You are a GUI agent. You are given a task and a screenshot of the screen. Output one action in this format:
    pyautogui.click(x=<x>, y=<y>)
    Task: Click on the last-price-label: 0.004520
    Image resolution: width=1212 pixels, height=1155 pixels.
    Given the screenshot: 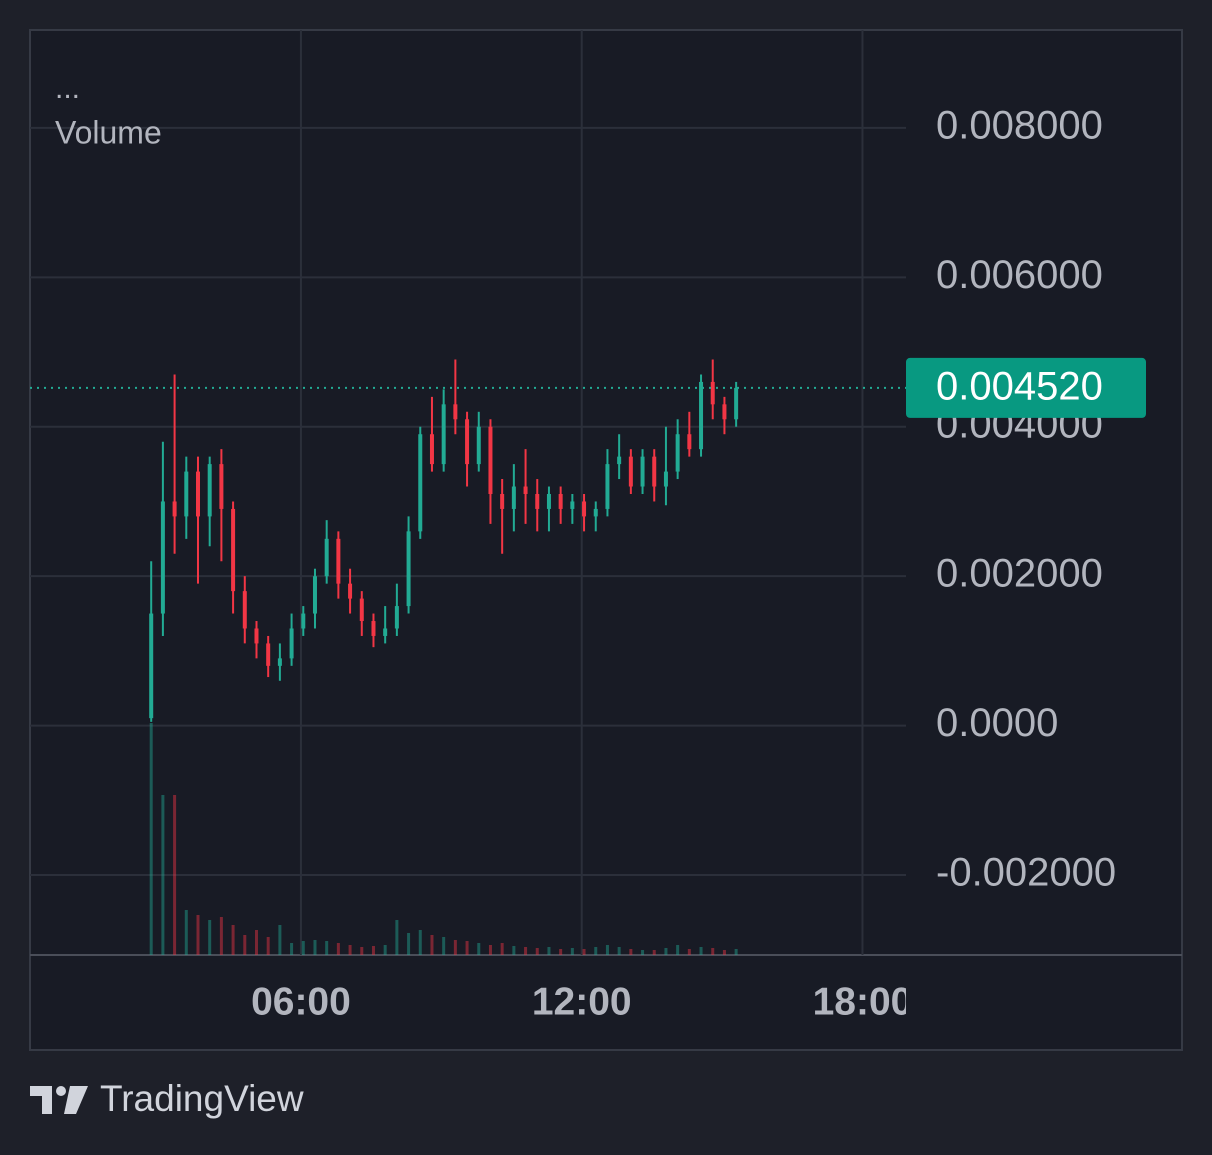 What is the action you would take?
    pyautogui.click(x=1019, y=386)
    